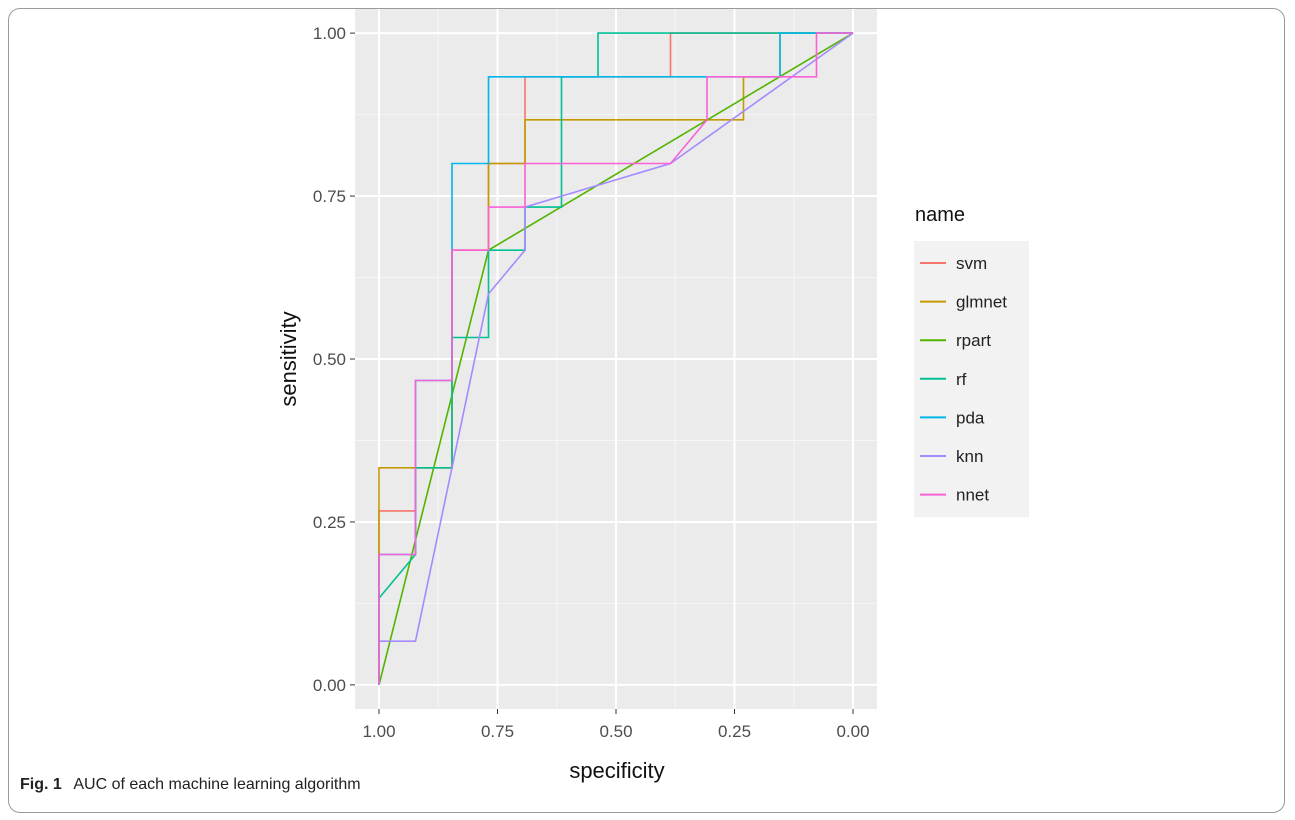  Describe the element at coordinates (329, 522) in the screenshot. I see `y-tick-label: 0.25` at that location.